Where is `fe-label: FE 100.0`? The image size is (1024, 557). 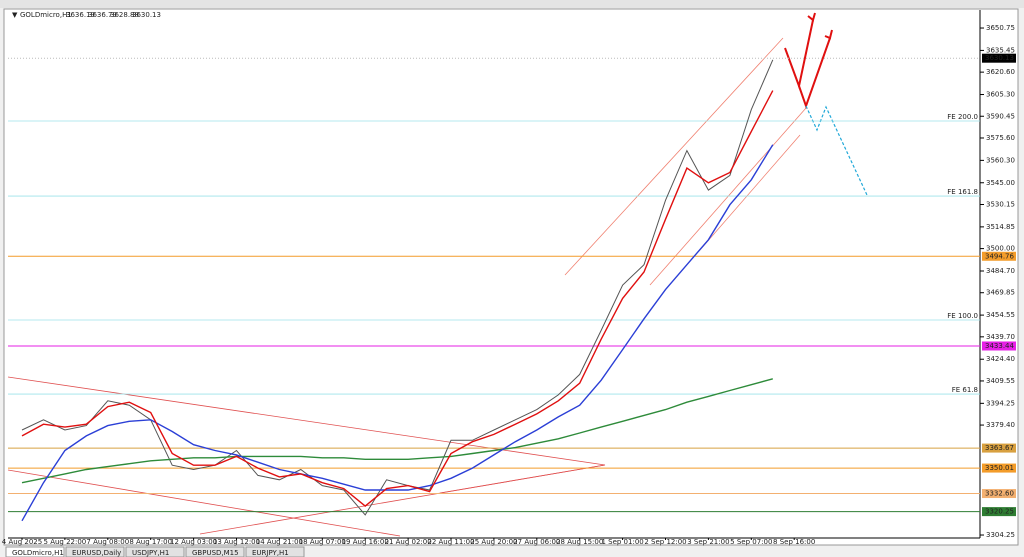
fe-label: FE 100.0 is located at coordinates (962, 316).